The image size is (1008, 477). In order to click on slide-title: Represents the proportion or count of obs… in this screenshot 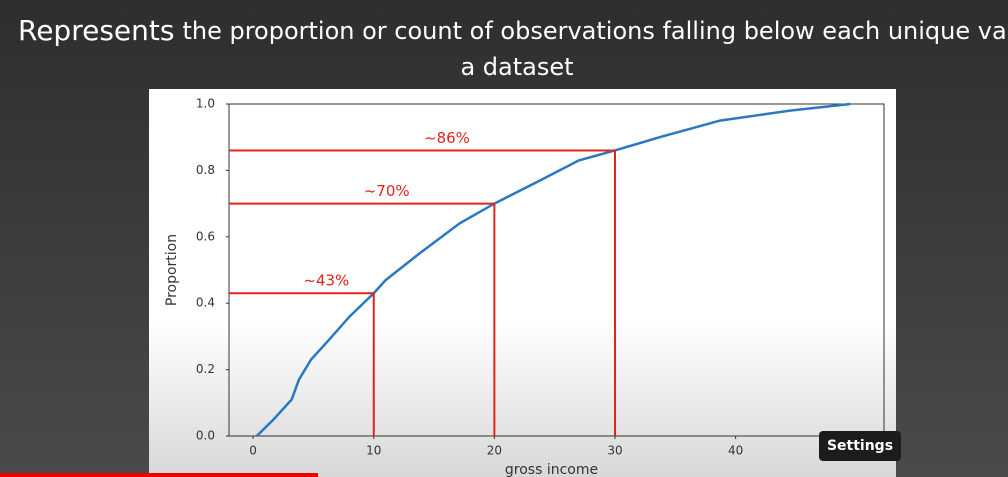, I will do `click(513, 30)`.